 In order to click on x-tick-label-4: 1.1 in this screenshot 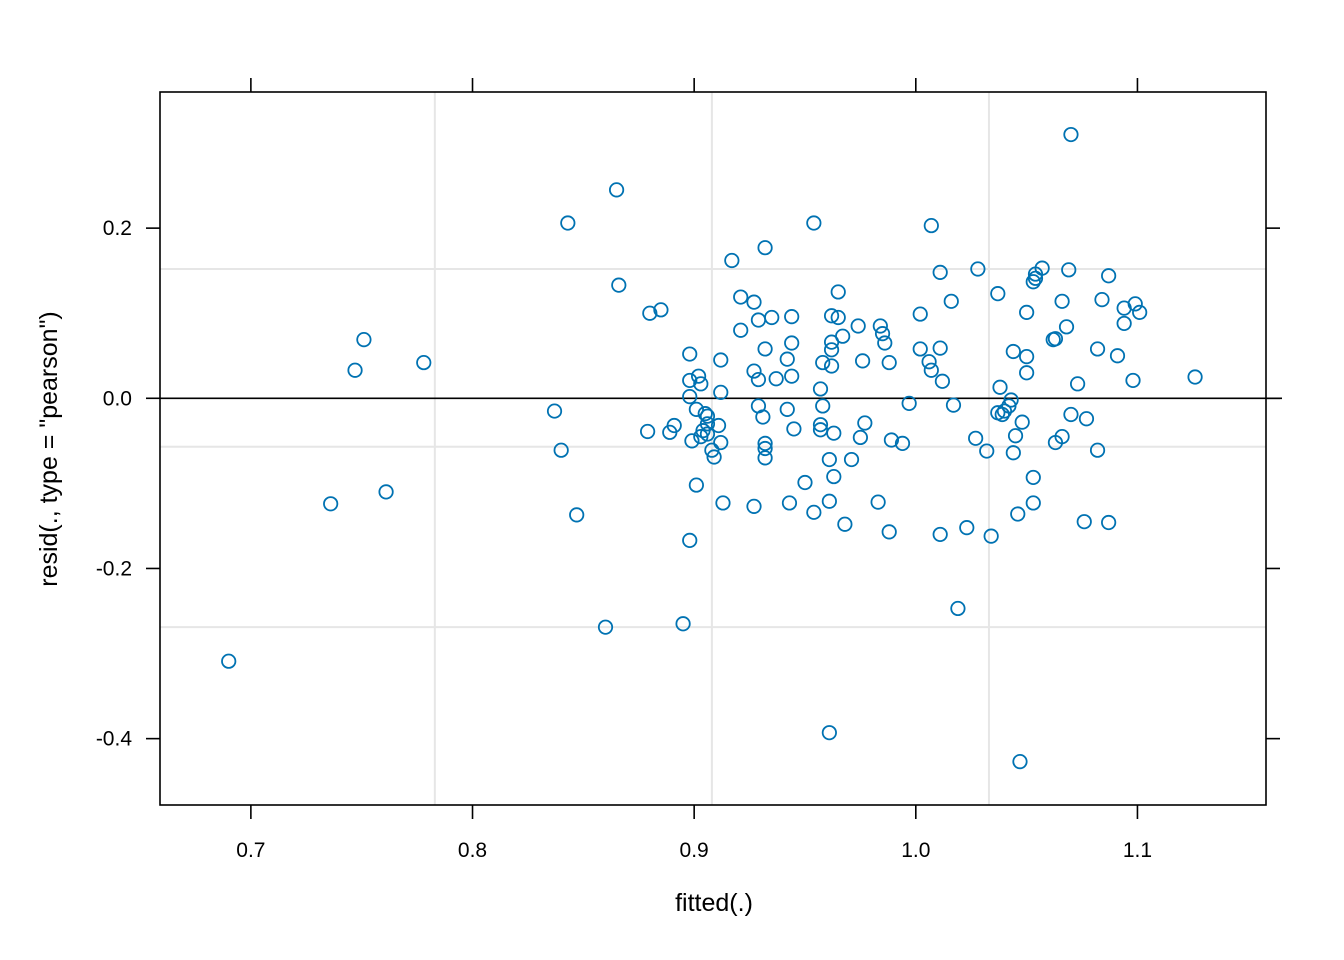, I will do `click(1137, 850)`.